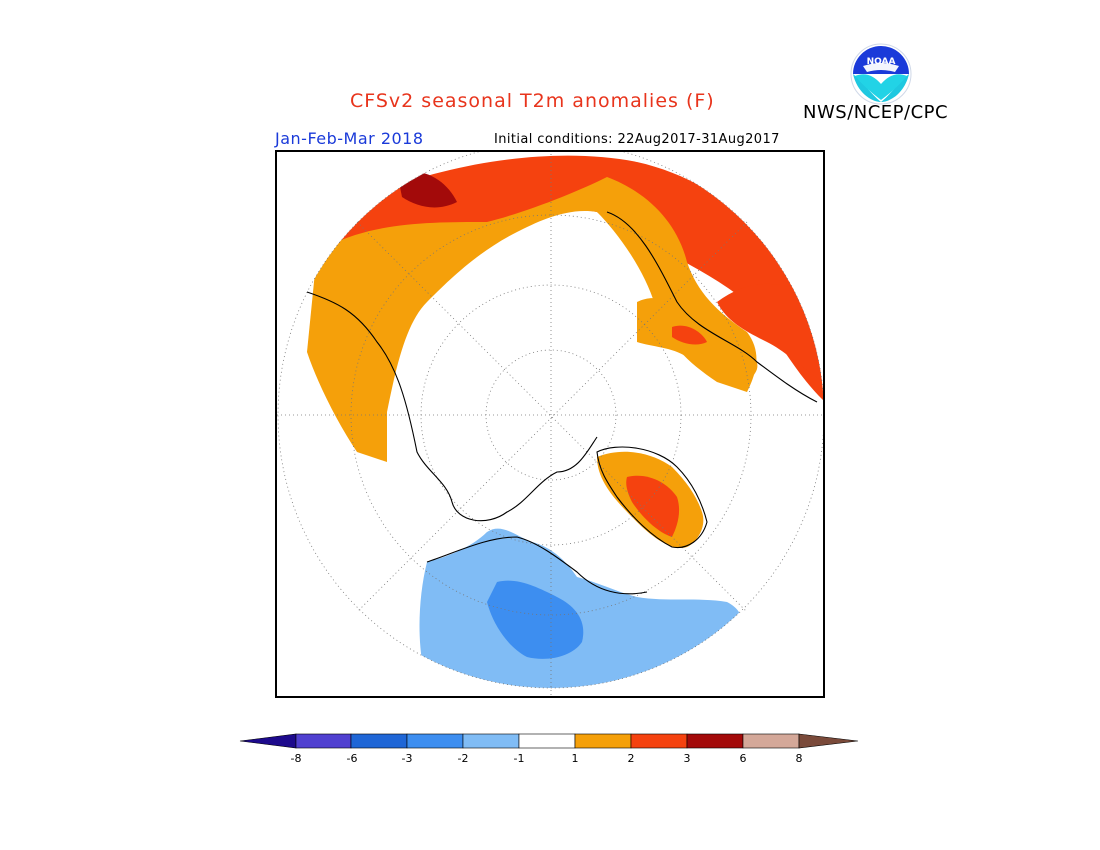 The width and height of the screenshot is (1100, 850). Describe the element at coordinates (743, 758) in the screenshot. I see `legend-tick: 6` at that location.